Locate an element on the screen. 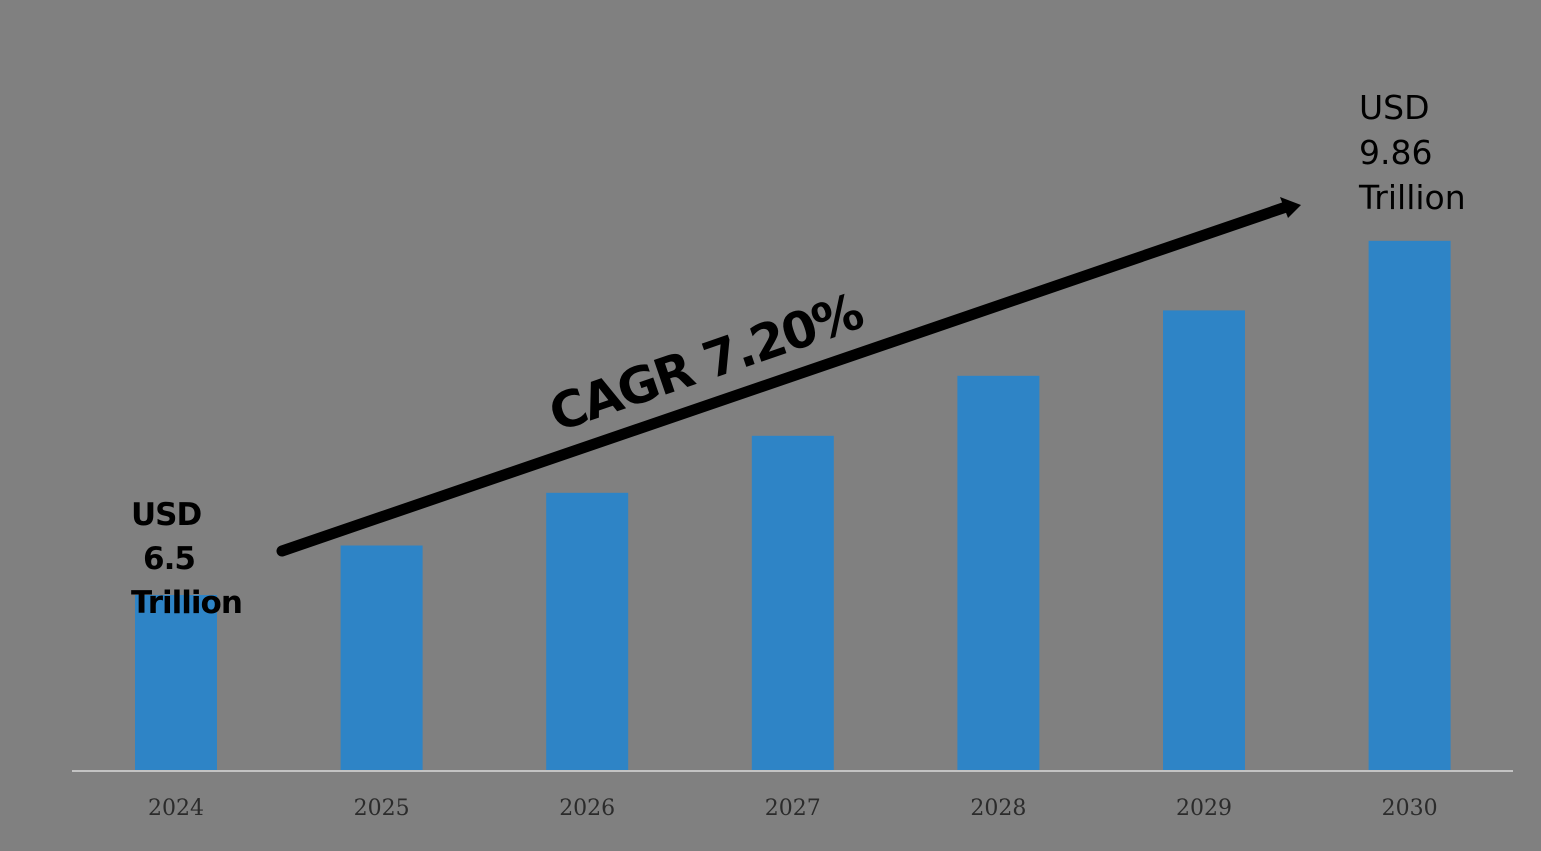 This screenshot has height=851, width=1541. x-tick-labels: 2024 2025 2026 2027 2028 2029 2030 is located at coordinates (793, 808).